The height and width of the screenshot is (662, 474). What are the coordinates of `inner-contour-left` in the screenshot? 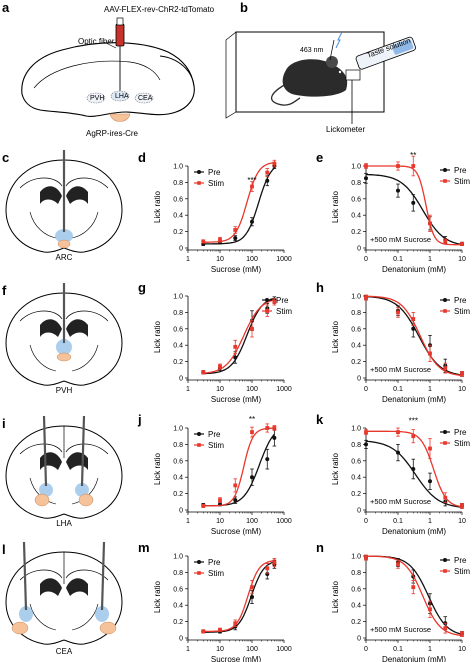 It's located at (43, 617).